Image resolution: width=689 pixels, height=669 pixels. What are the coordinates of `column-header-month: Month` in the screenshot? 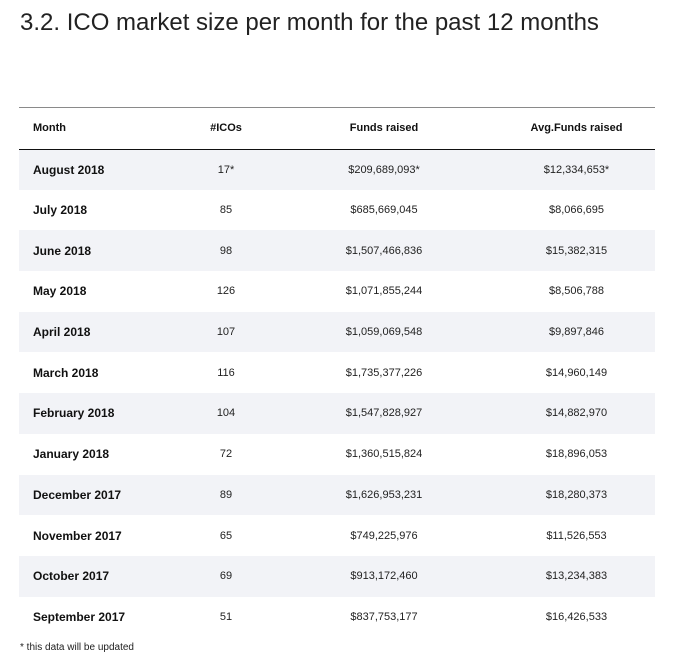 It's located at (99, 129).